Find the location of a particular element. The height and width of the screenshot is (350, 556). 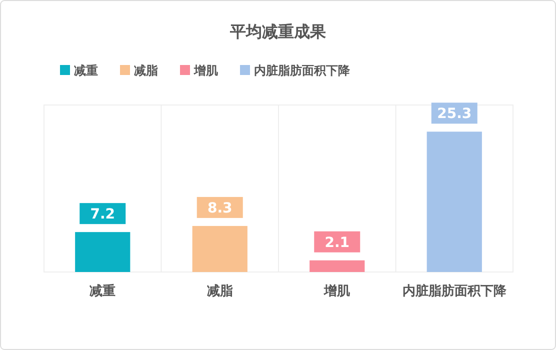

chart-title: 平均减重成果 is located at coordinates (278, 31).